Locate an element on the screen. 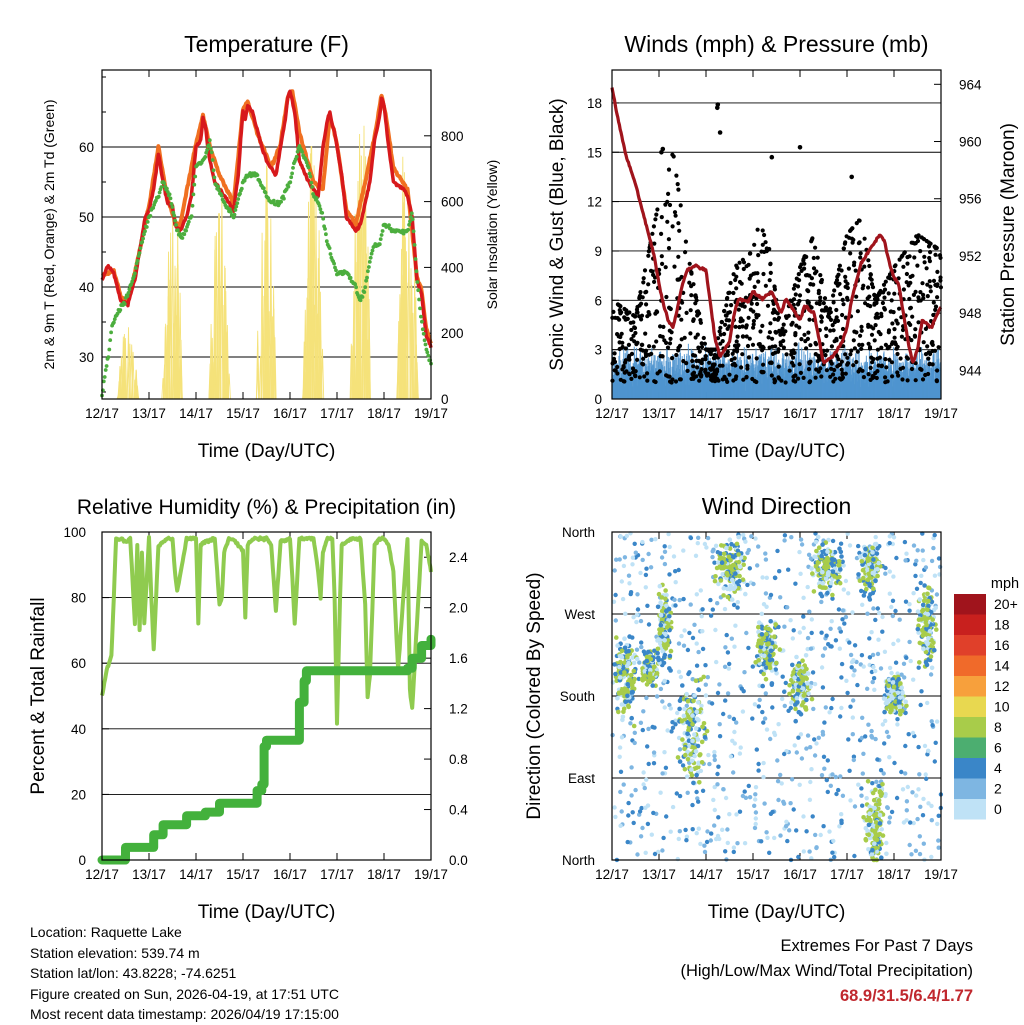  y-tick-label: 6 is located at coordinates (598, 300).